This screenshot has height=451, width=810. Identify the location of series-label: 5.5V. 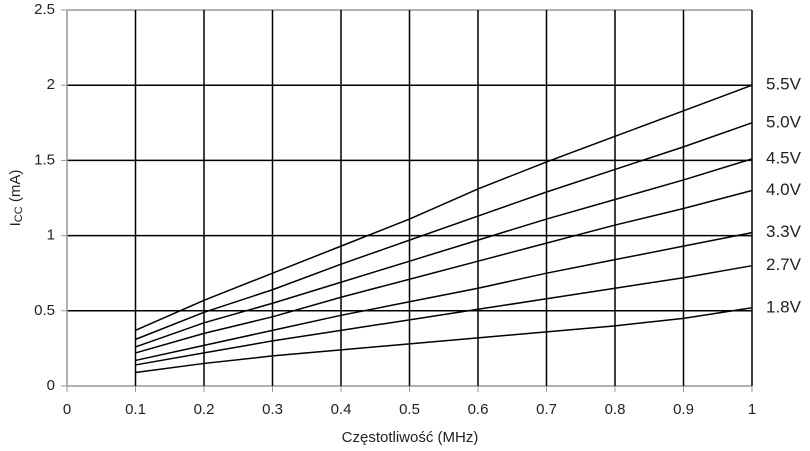
(784, 84).